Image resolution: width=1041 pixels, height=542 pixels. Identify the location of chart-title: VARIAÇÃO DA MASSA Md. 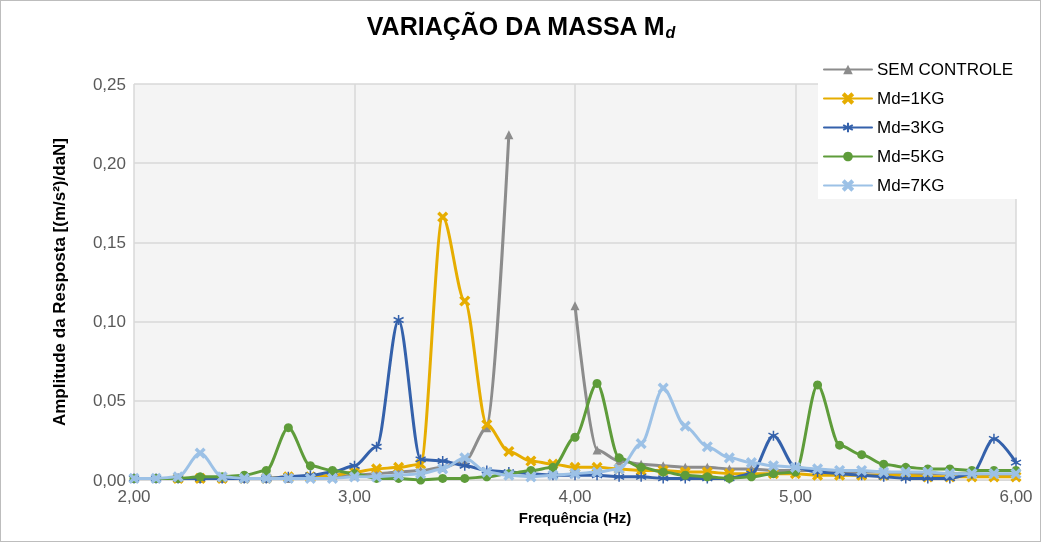
(521, 26).